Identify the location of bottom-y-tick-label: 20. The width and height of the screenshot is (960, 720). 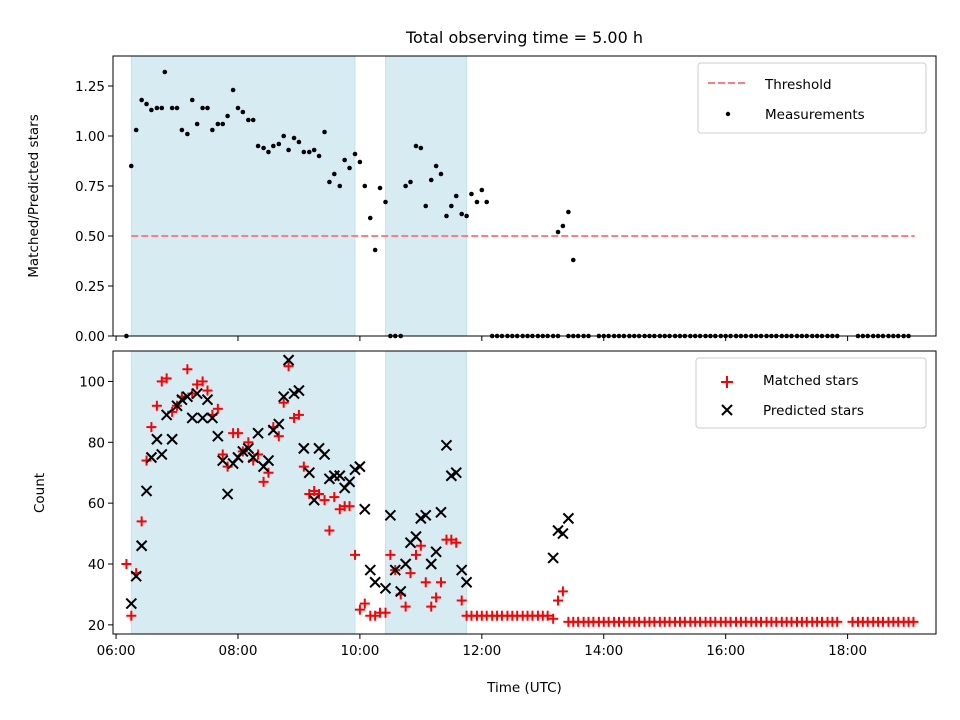
(96, 626).